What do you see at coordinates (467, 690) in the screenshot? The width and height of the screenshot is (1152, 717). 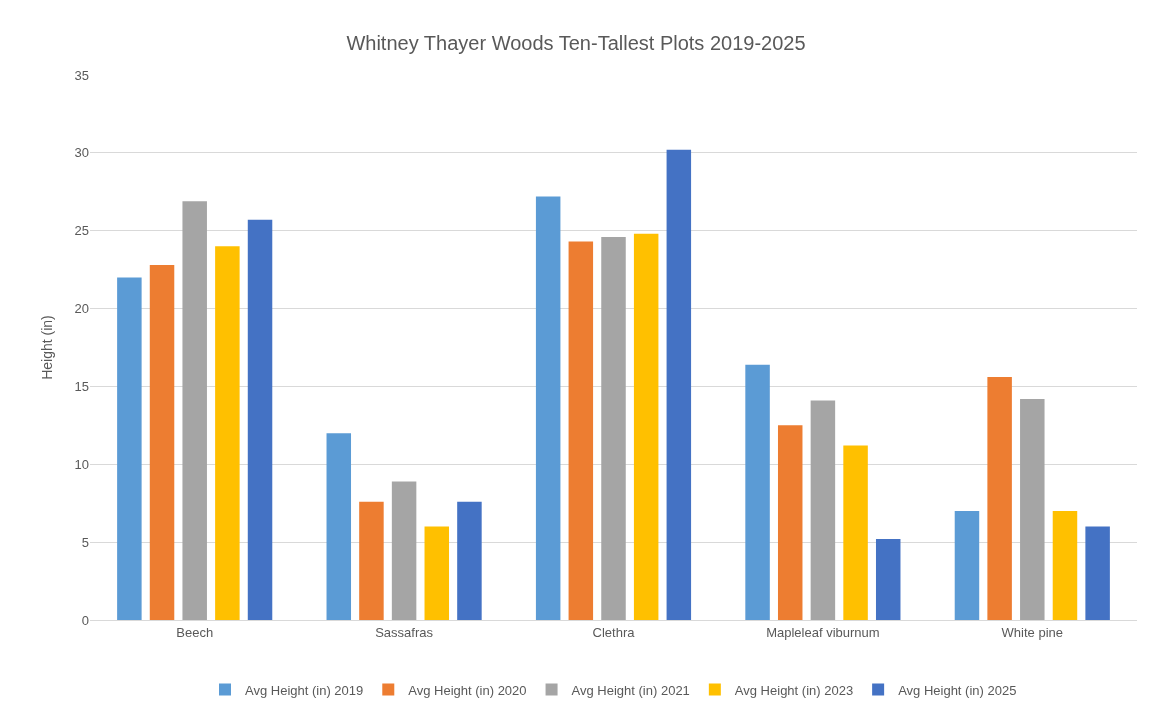 I see `legend-label: Avg Height (in) 2020` at bounding box center [467, 690].